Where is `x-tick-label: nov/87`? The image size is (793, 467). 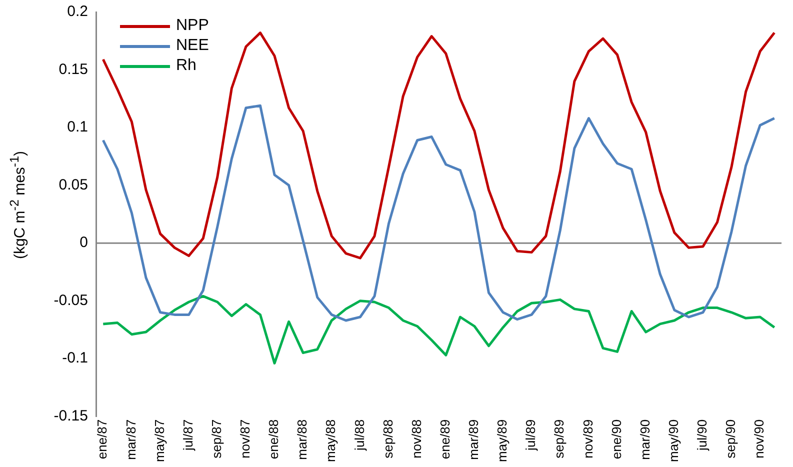
x-tick-label: nov/87 is located at coordinates (245, 438).